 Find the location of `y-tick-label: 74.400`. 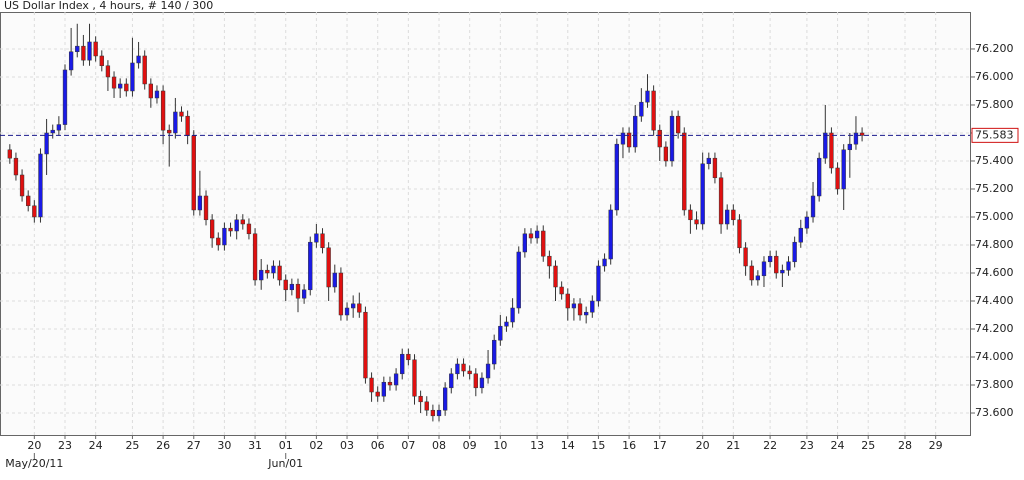

y-tick-label: 74.400 is located at coordinates (994, 300).